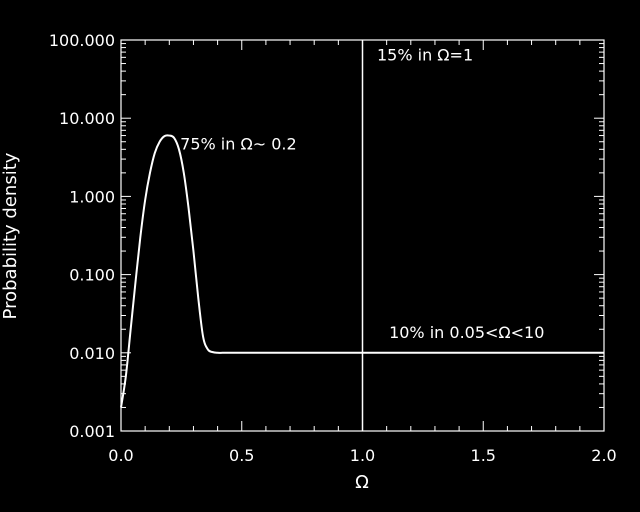 The image size is (640, 512). Describe the element at coordinates (241, 455) in the screenshot. I see `x-tick-label: 0.5` at that location.